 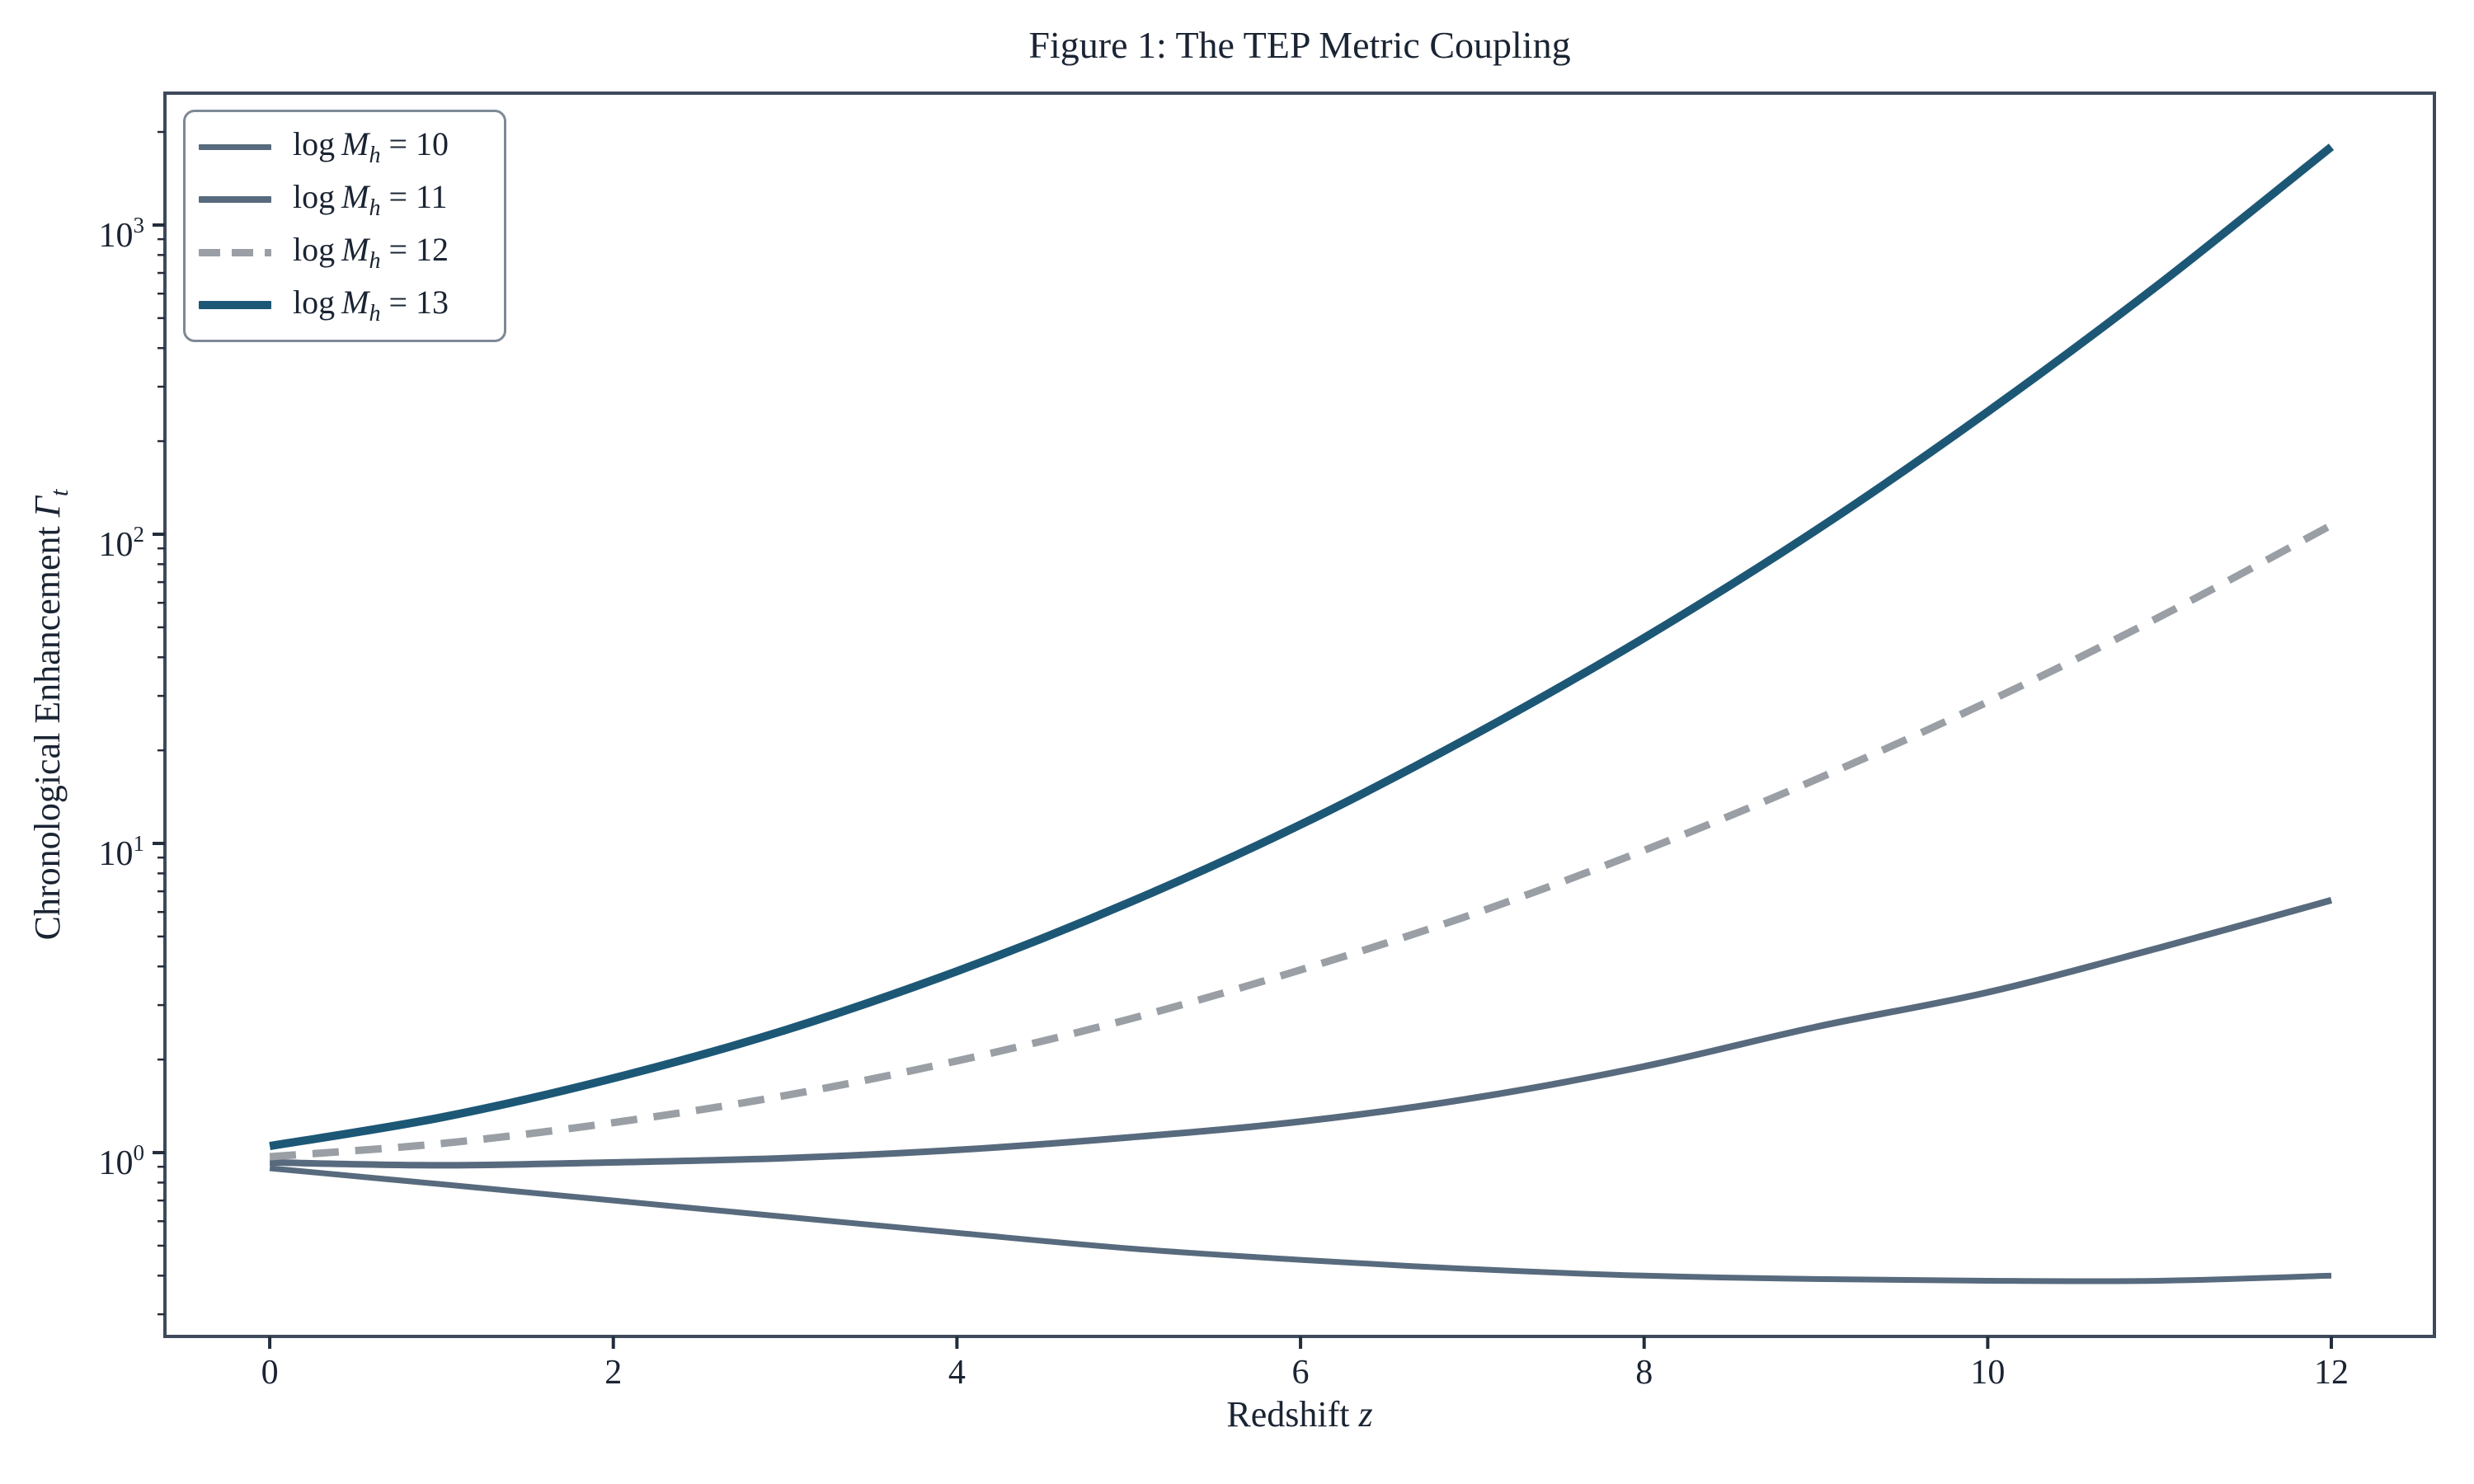 What do you see at coordinates (2331, 1373) in the screenshot?
I see `x-tick-label: 12` at bounding box center [2331, 1373].